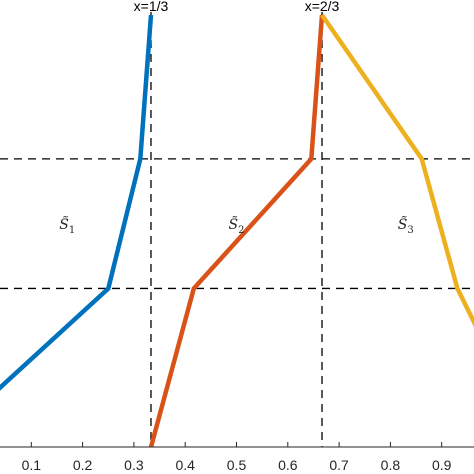 The image size is (474, 474). Describe the element at coordinates (241, 230) in the screenshot. I see `region-label-subscript: 2` at that location.